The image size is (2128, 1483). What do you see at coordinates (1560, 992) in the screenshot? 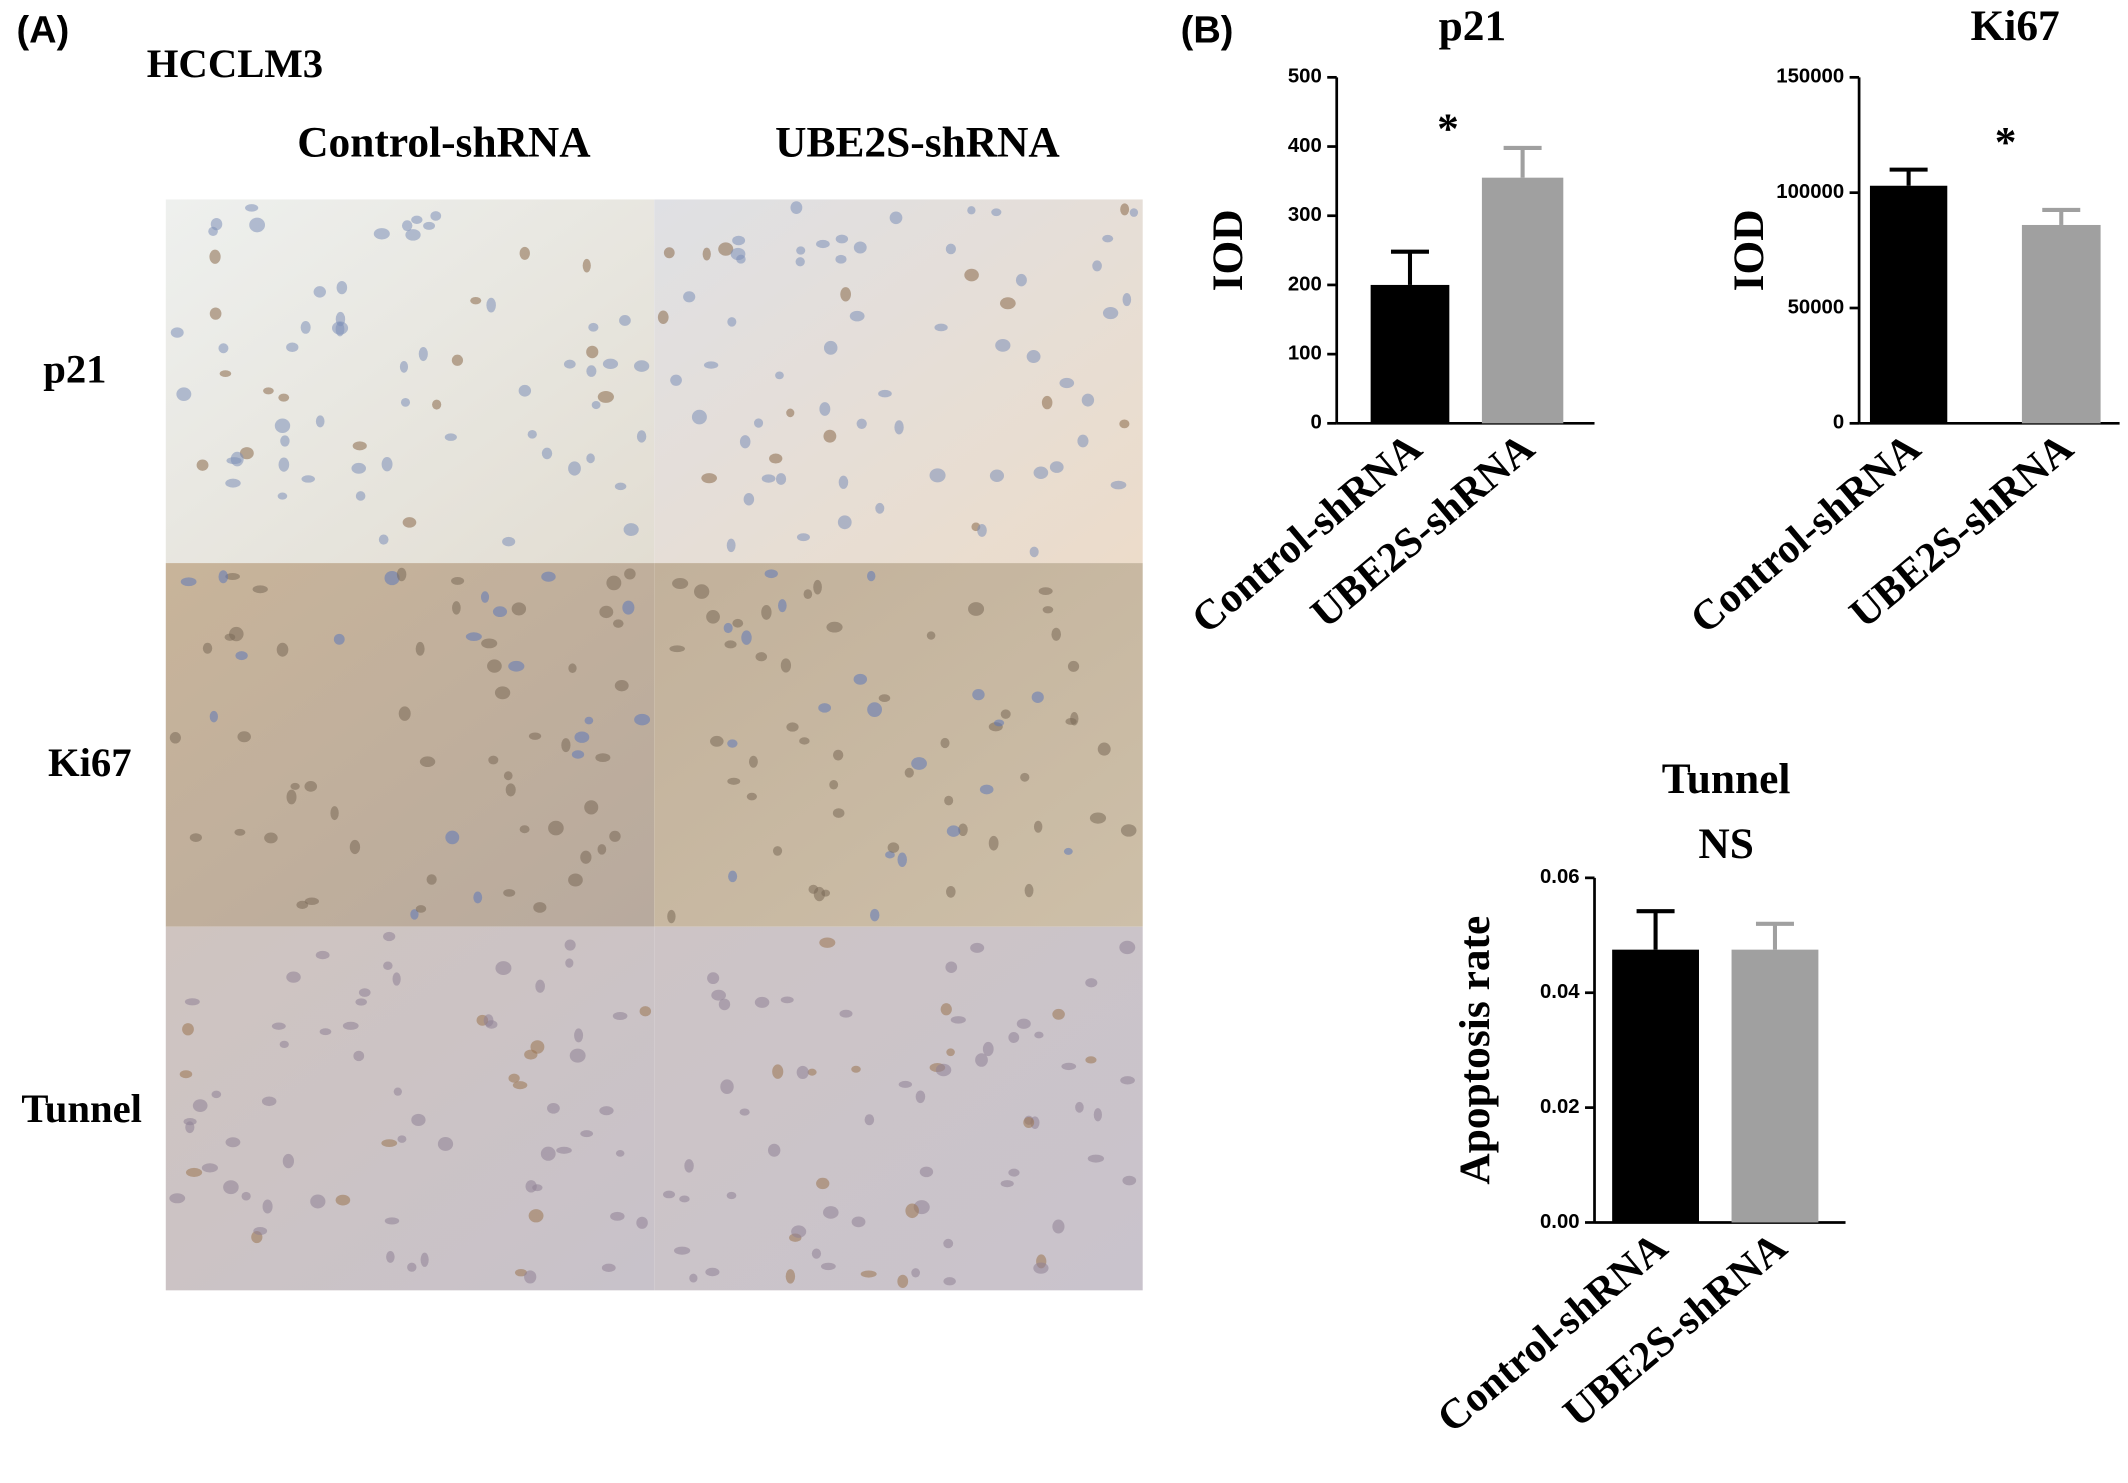
I see `y-tick-label: 0.04` at bounding box center [1560, 992].